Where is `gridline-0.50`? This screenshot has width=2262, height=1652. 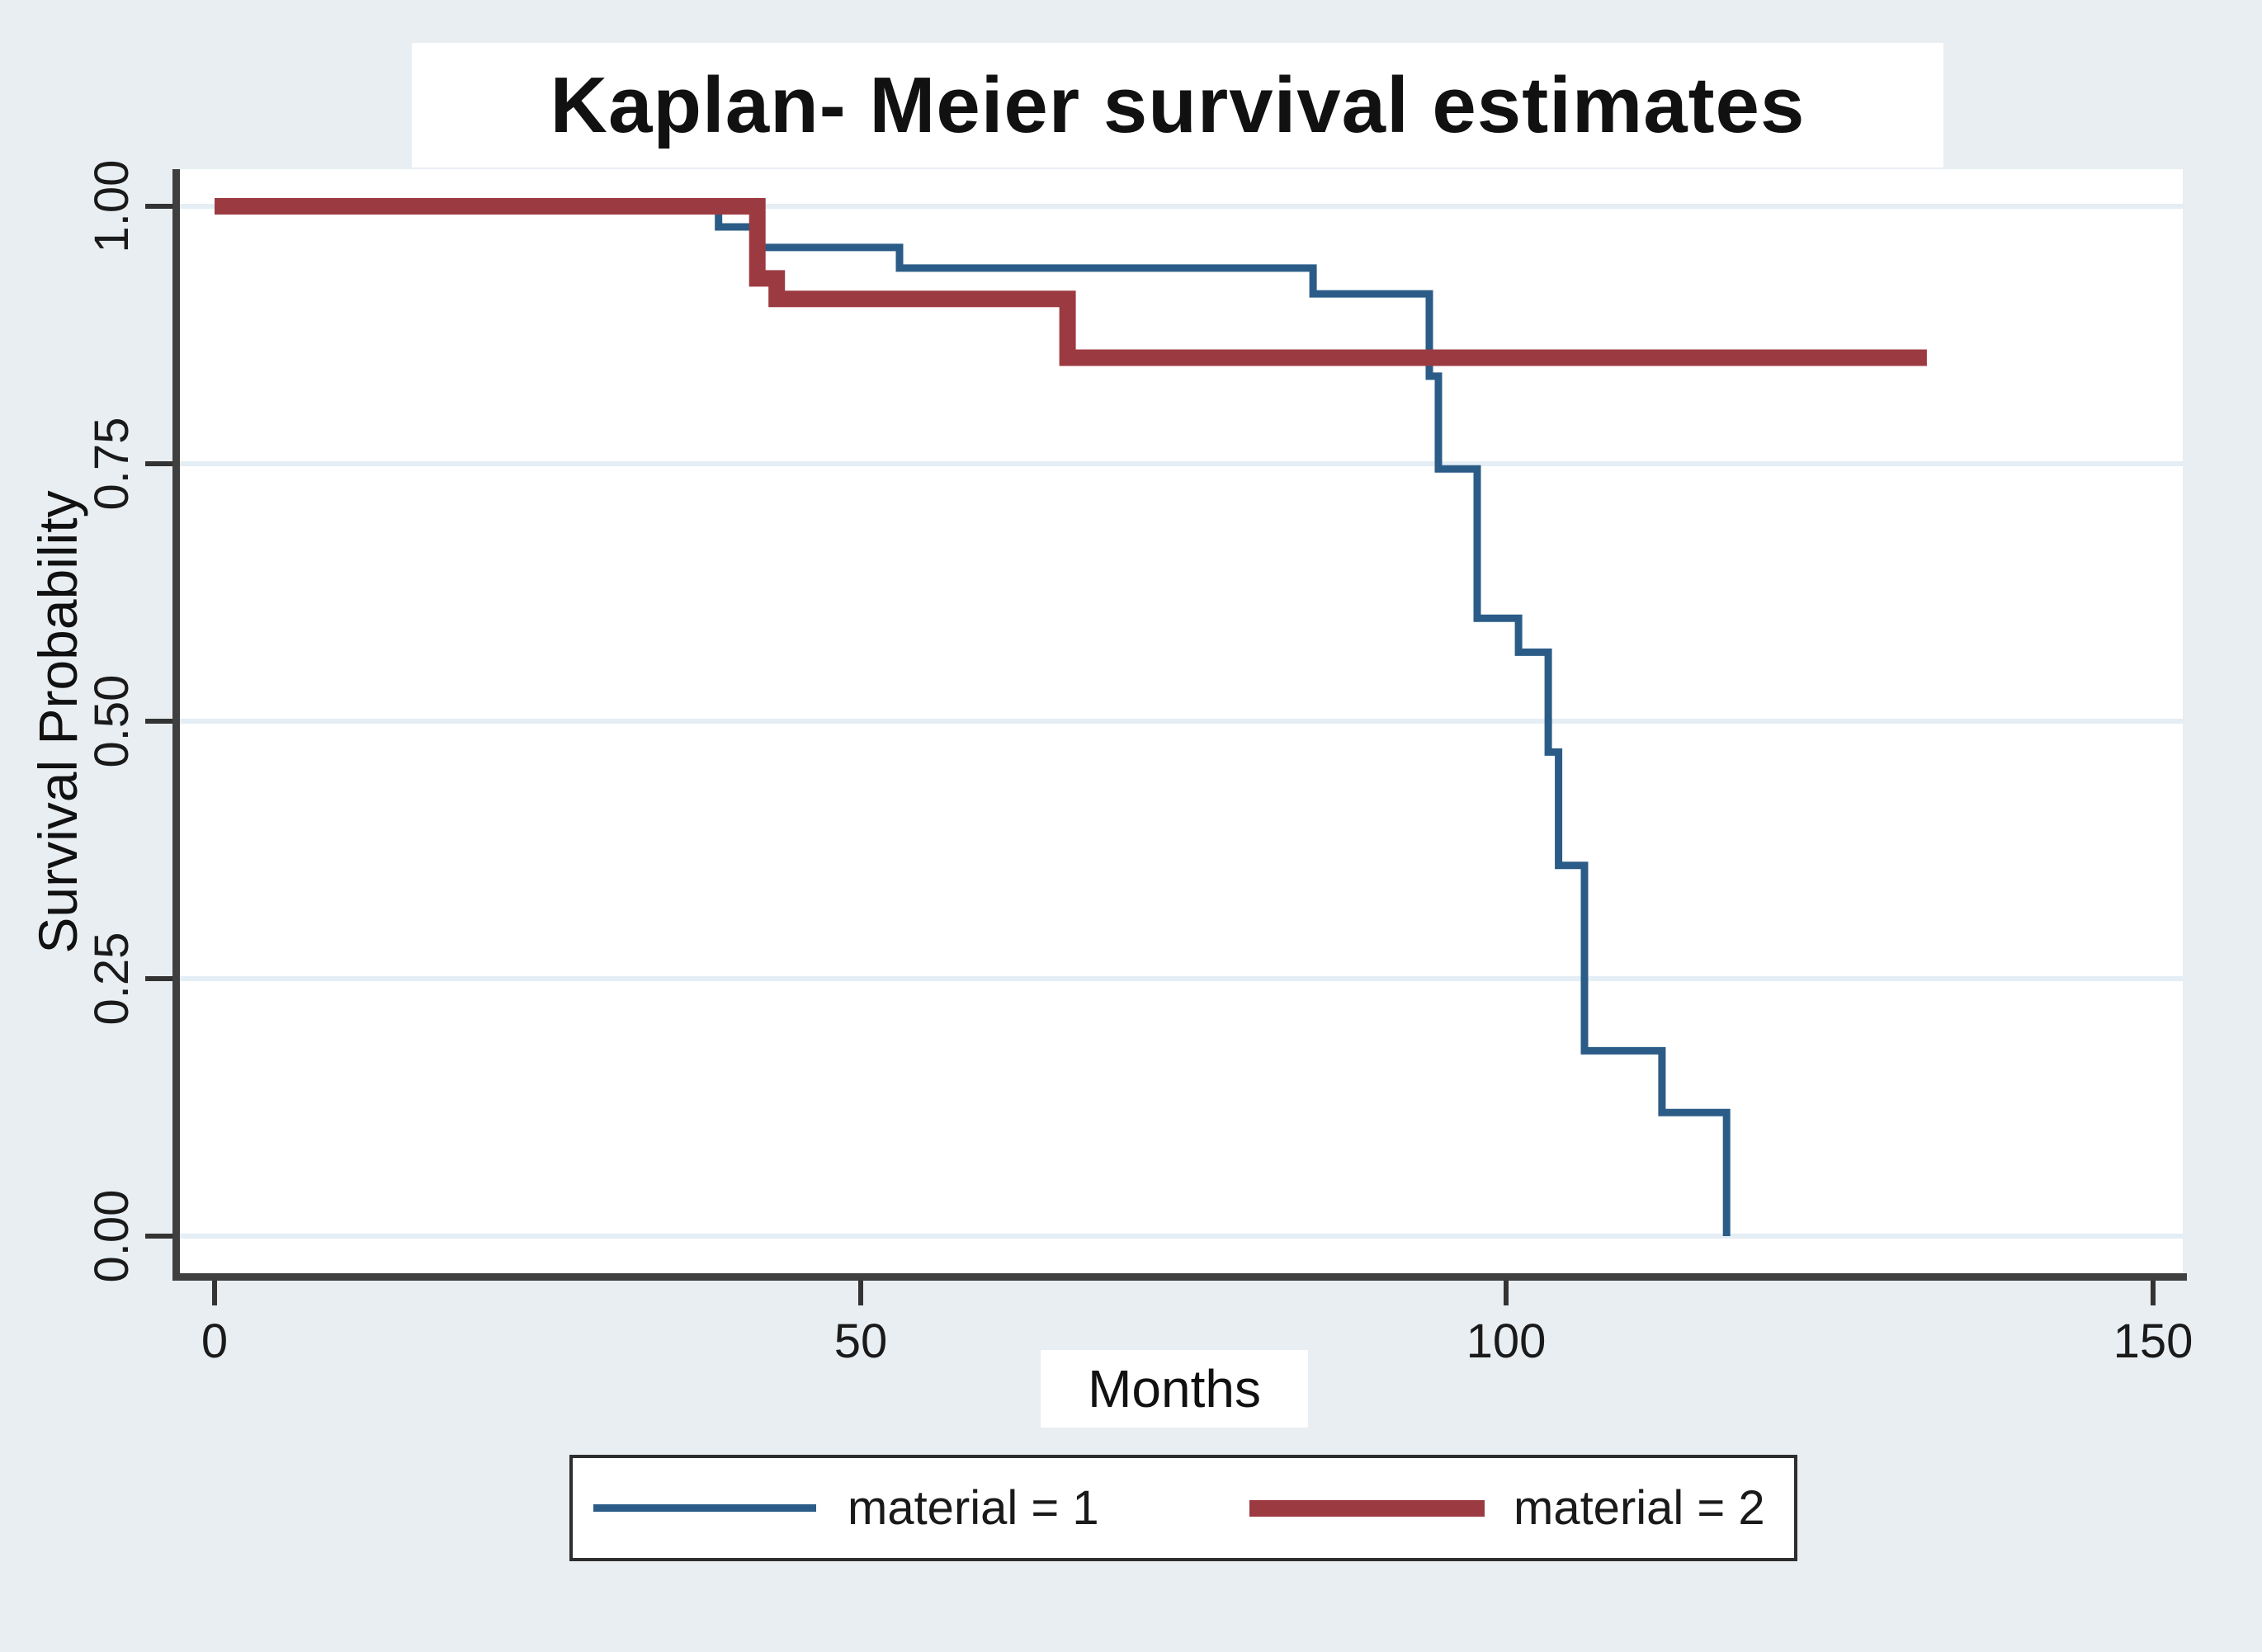 gridline-0.50 is located at coordinates (1181, 722).